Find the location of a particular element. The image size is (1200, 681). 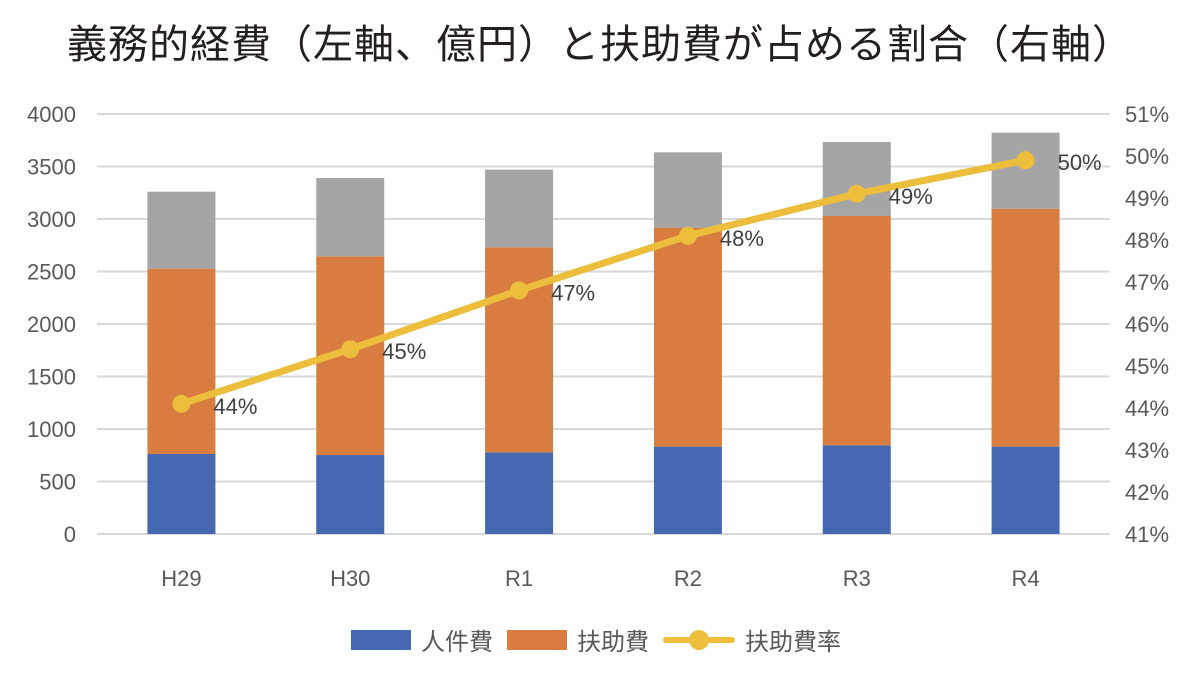

rate-data-label: 50% is located at coordinates (1080, 162).